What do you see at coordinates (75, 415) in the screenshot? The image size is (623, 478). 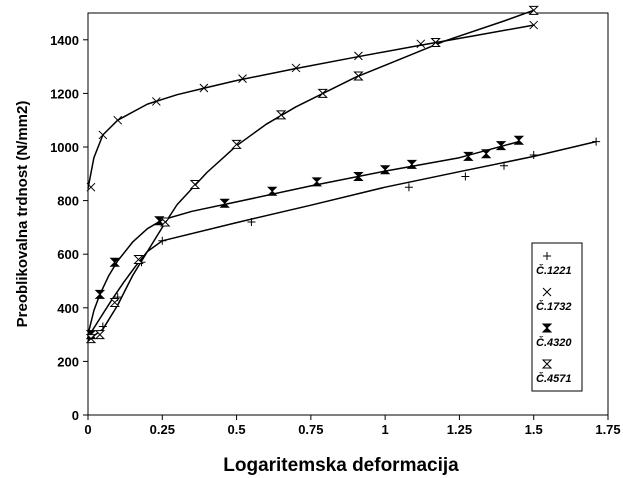 I see `y-tick-label: 0` at bounding box center [75, 415].